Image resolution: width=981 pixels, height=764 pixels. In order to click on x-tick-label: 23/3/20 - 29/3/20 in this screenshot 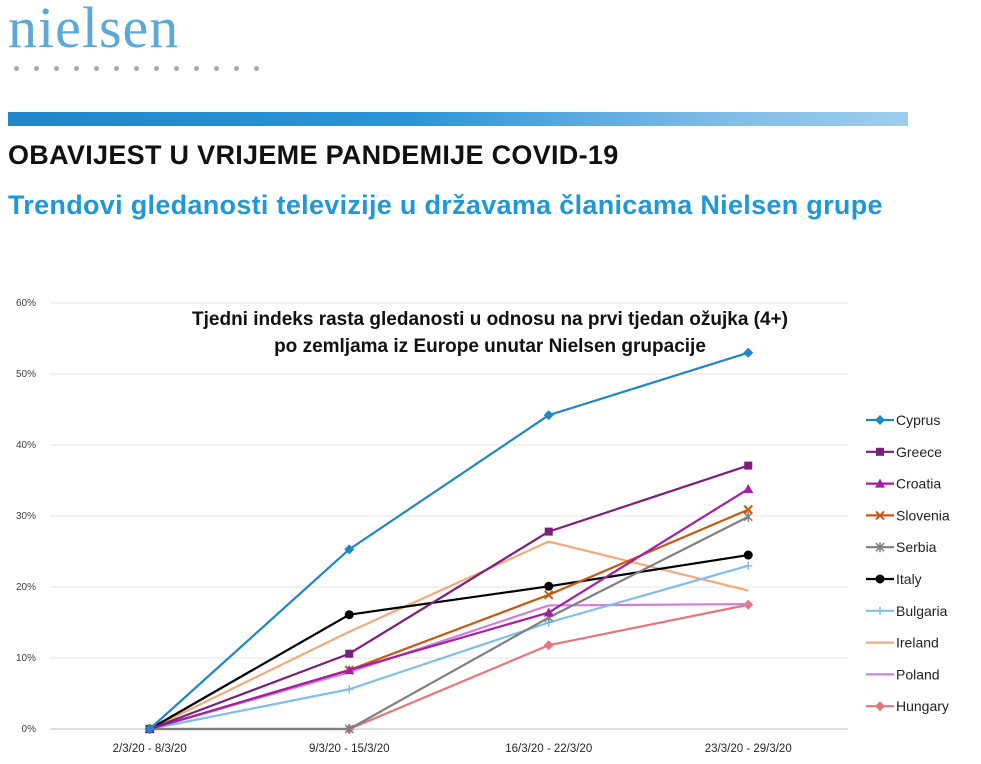, I will do `click(748, 749)`.